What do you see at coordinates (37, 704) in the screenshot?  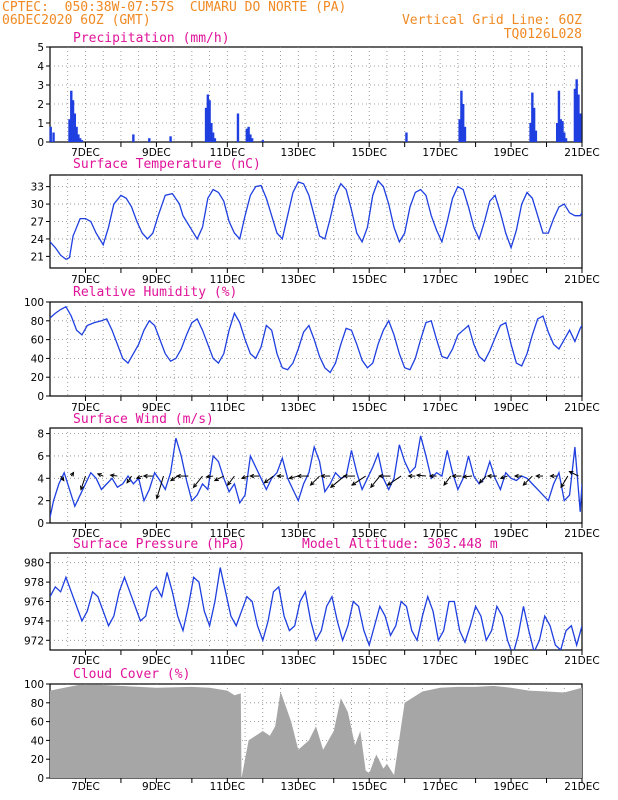 I see `y-tick-label: 80` at bounding box center [37, 704].